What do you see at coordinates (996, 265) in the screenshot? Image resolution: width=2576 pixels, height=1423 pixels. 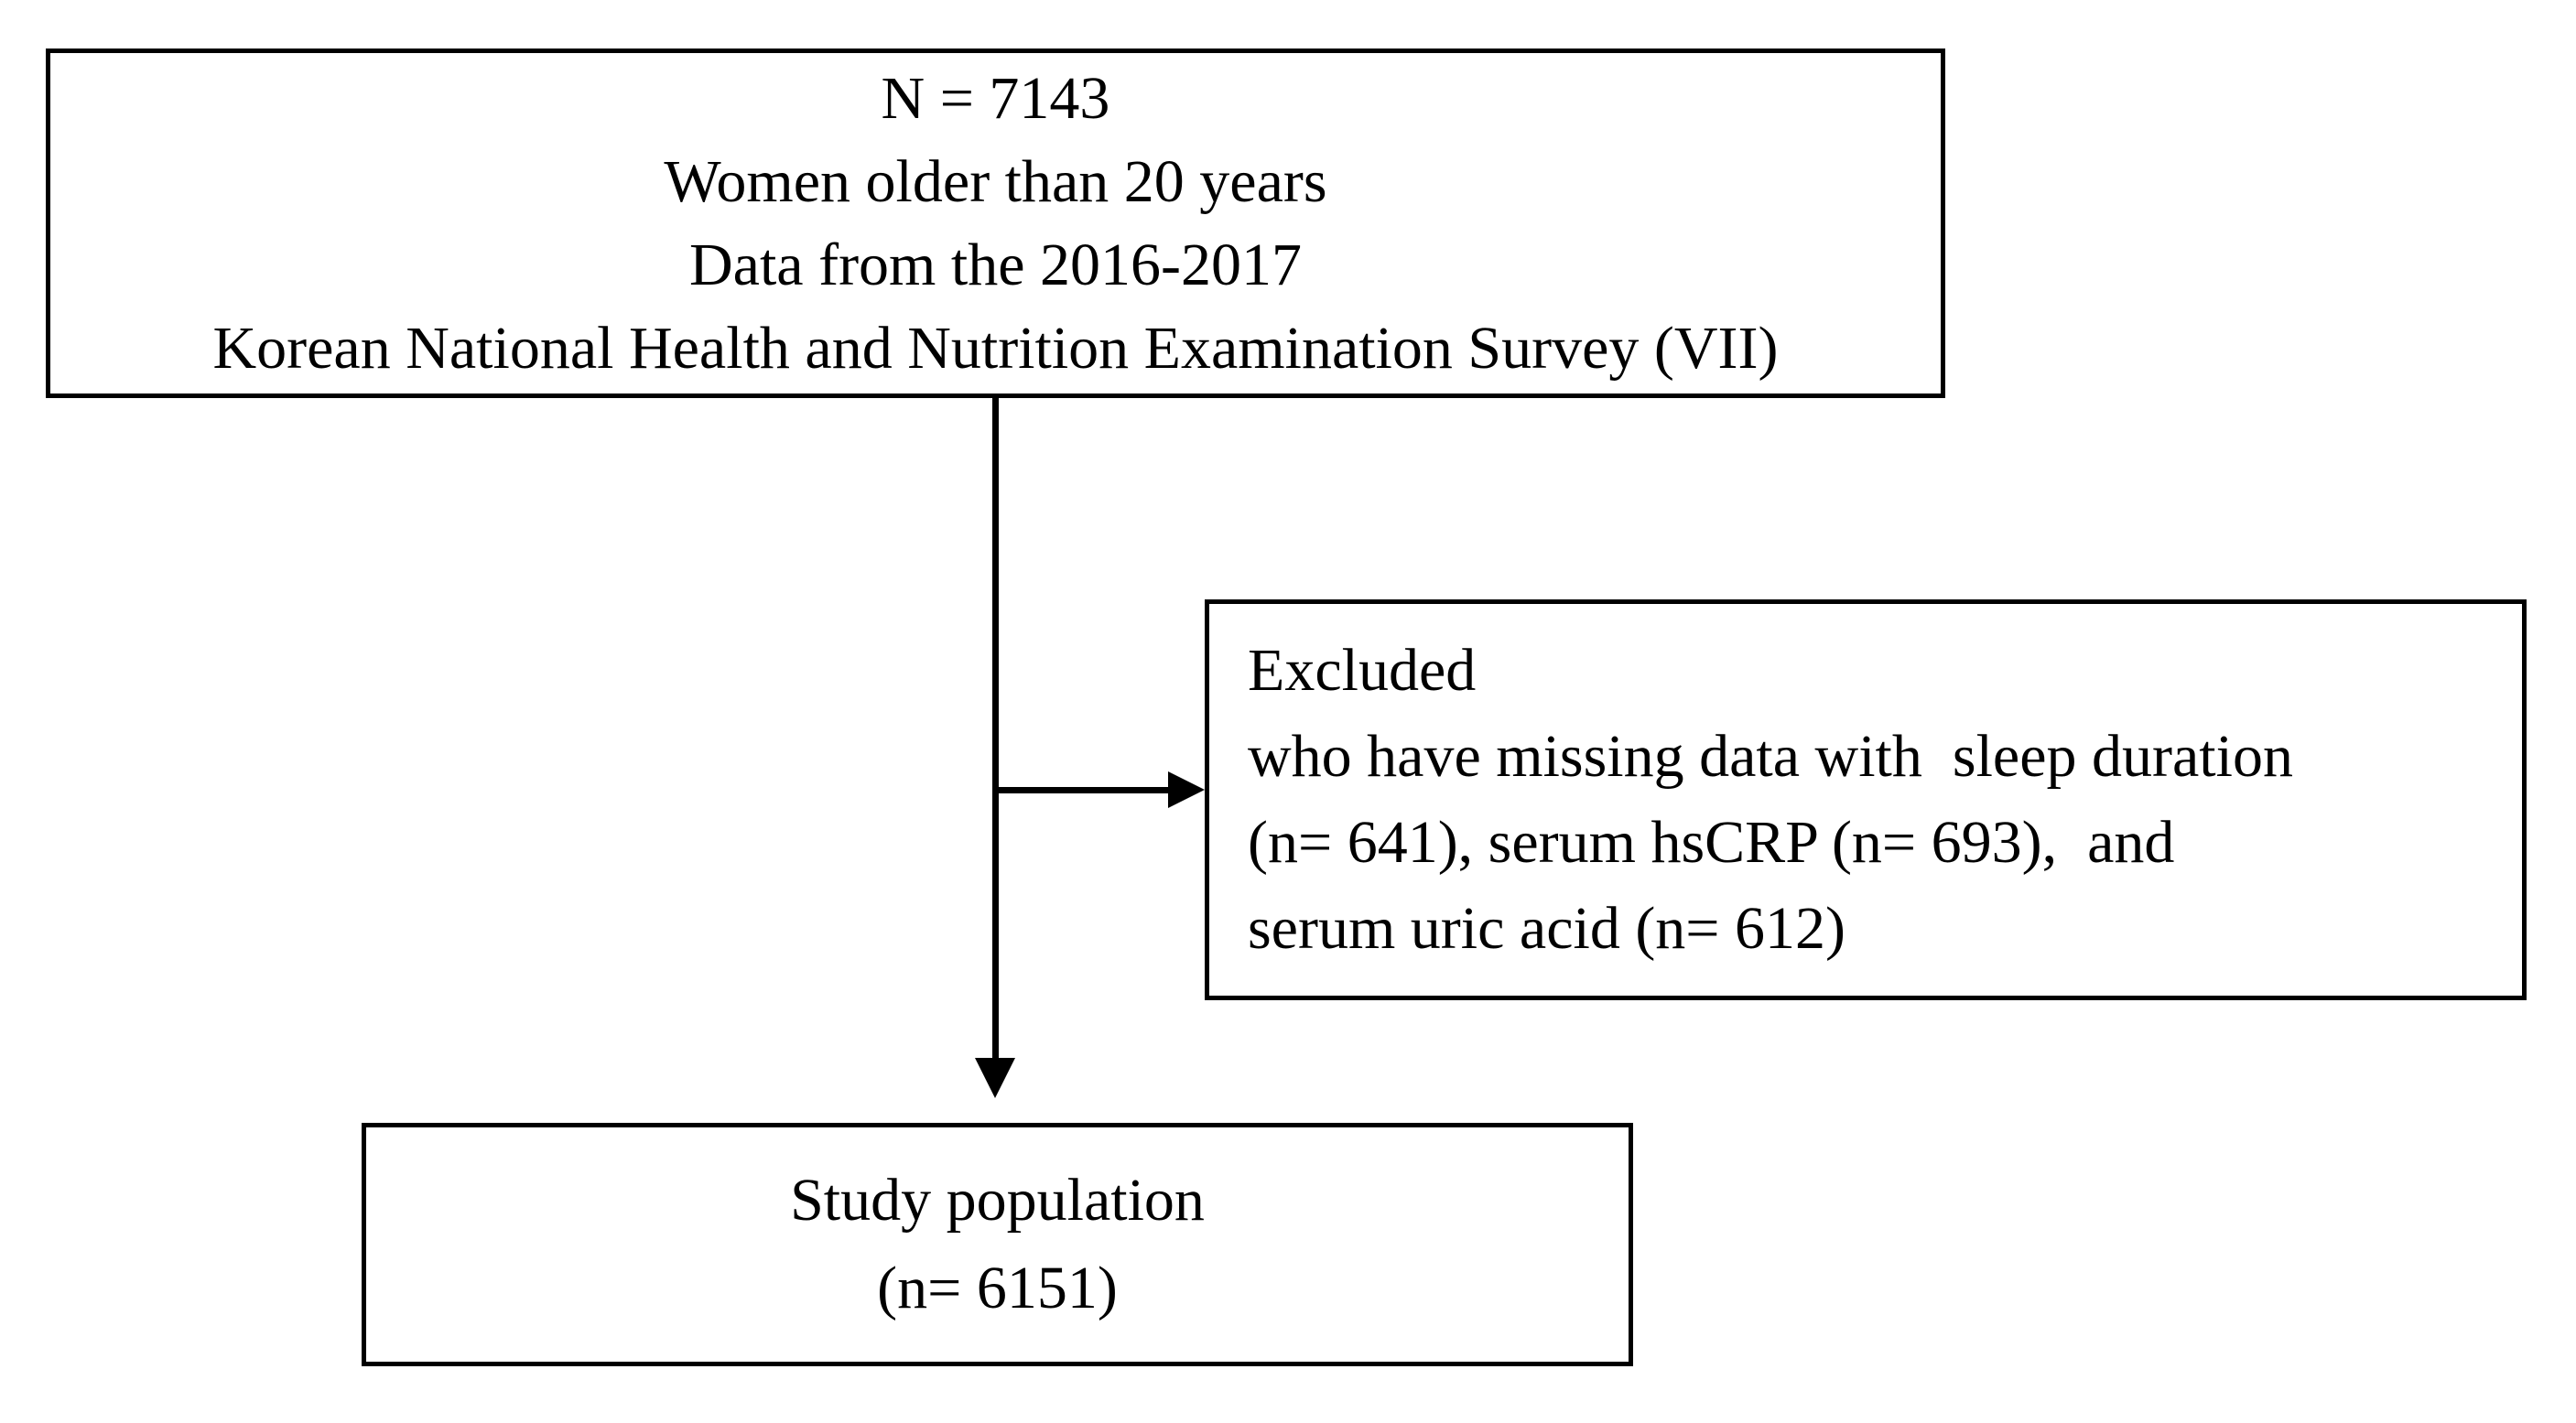 I see `box-line: Data from the 2016-2017` at bounding box center [996, 265].